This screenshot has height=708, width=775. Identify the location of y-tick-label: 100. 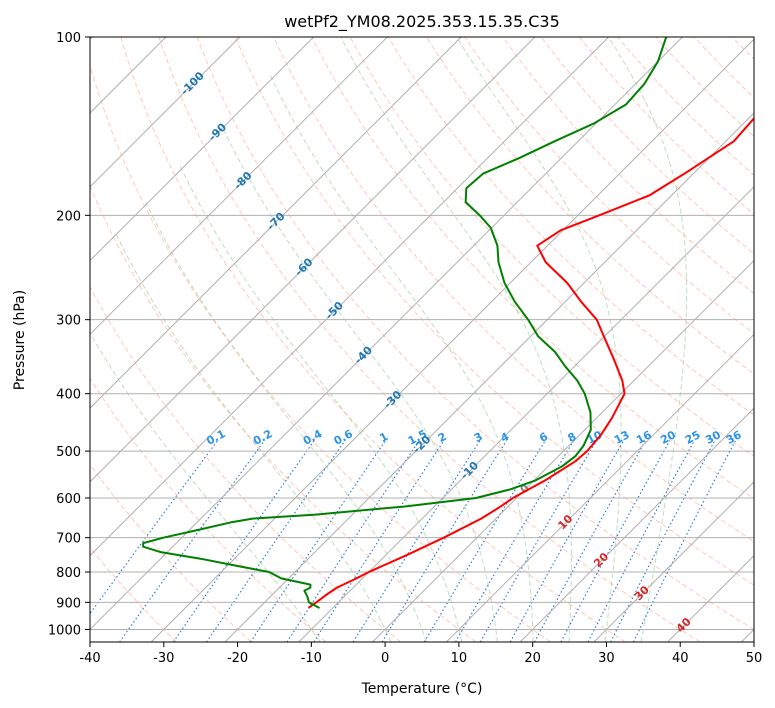
(68, 38).